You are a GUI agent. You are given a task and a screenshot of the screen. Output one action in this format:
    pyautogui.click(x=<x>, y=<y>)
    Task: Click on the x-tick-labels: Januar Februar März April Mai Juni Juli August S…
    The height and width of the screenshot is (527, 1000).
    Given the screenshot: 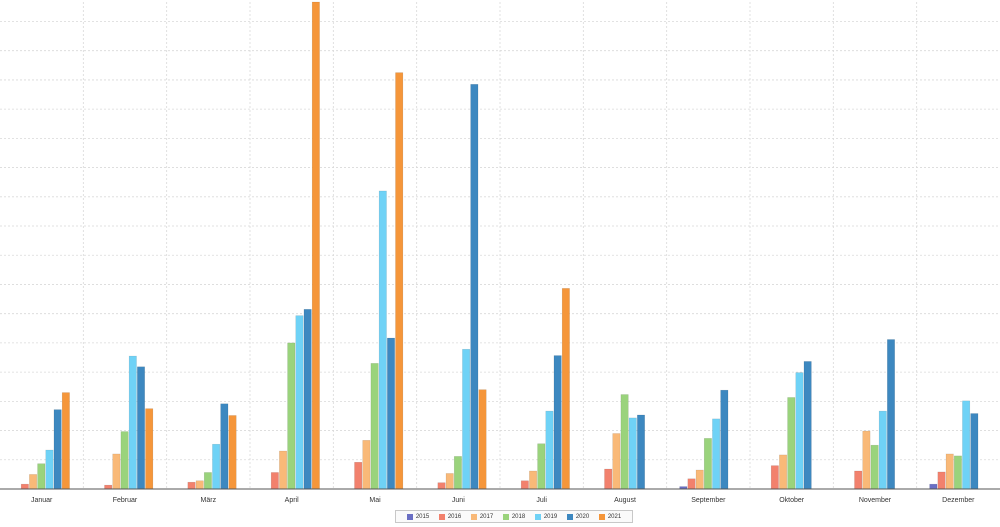 What is the action you would take?
    pyautogui.click(x=503, y=500)
    